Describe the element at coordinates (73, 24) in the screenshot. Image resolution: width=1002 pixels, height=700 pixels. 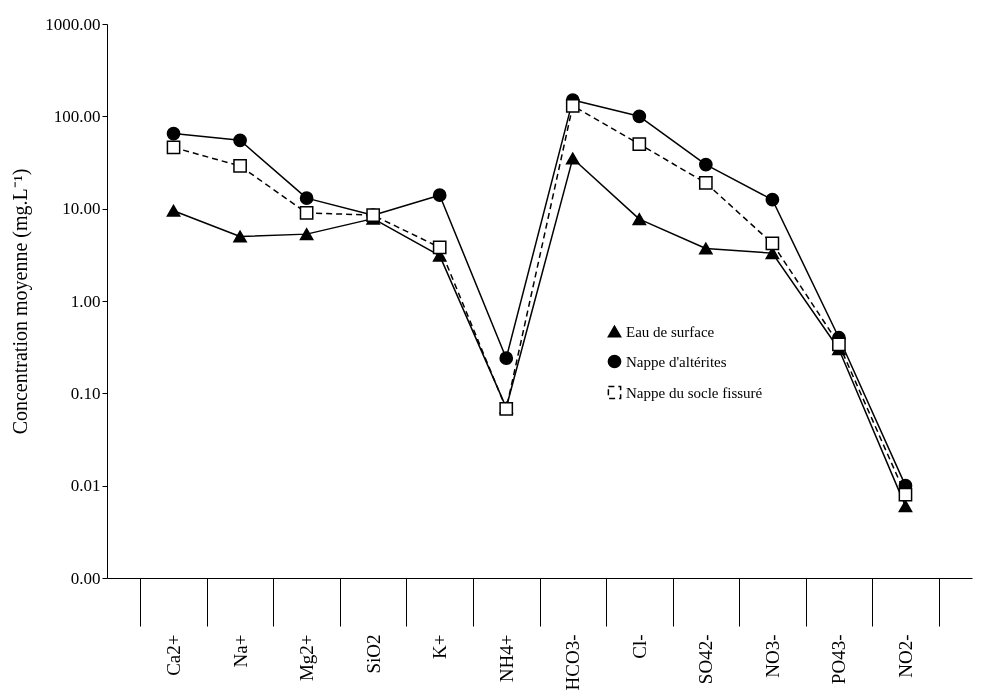
I see `y-tick-label: 1000.00` at that location.